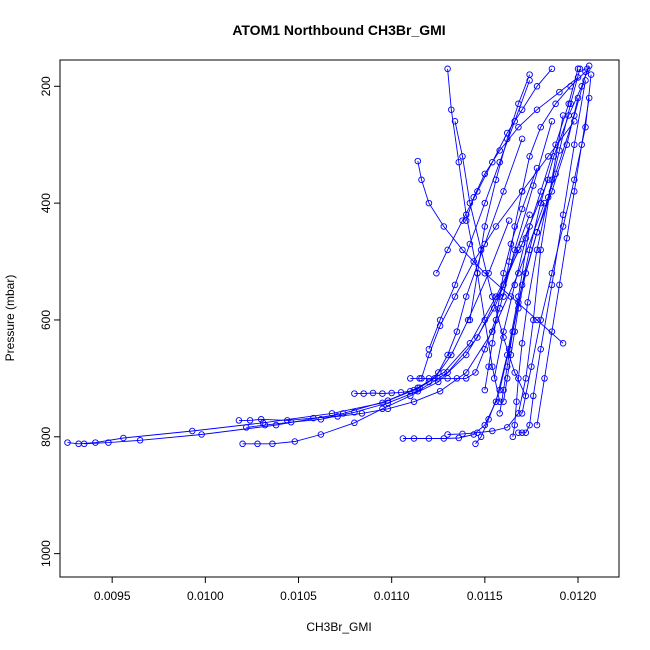 The width and height of the screenshot is (650, 650). Describe the element at coordinates (46, 86) in the screenshot. I see `y-tick-label: 200` at that location.